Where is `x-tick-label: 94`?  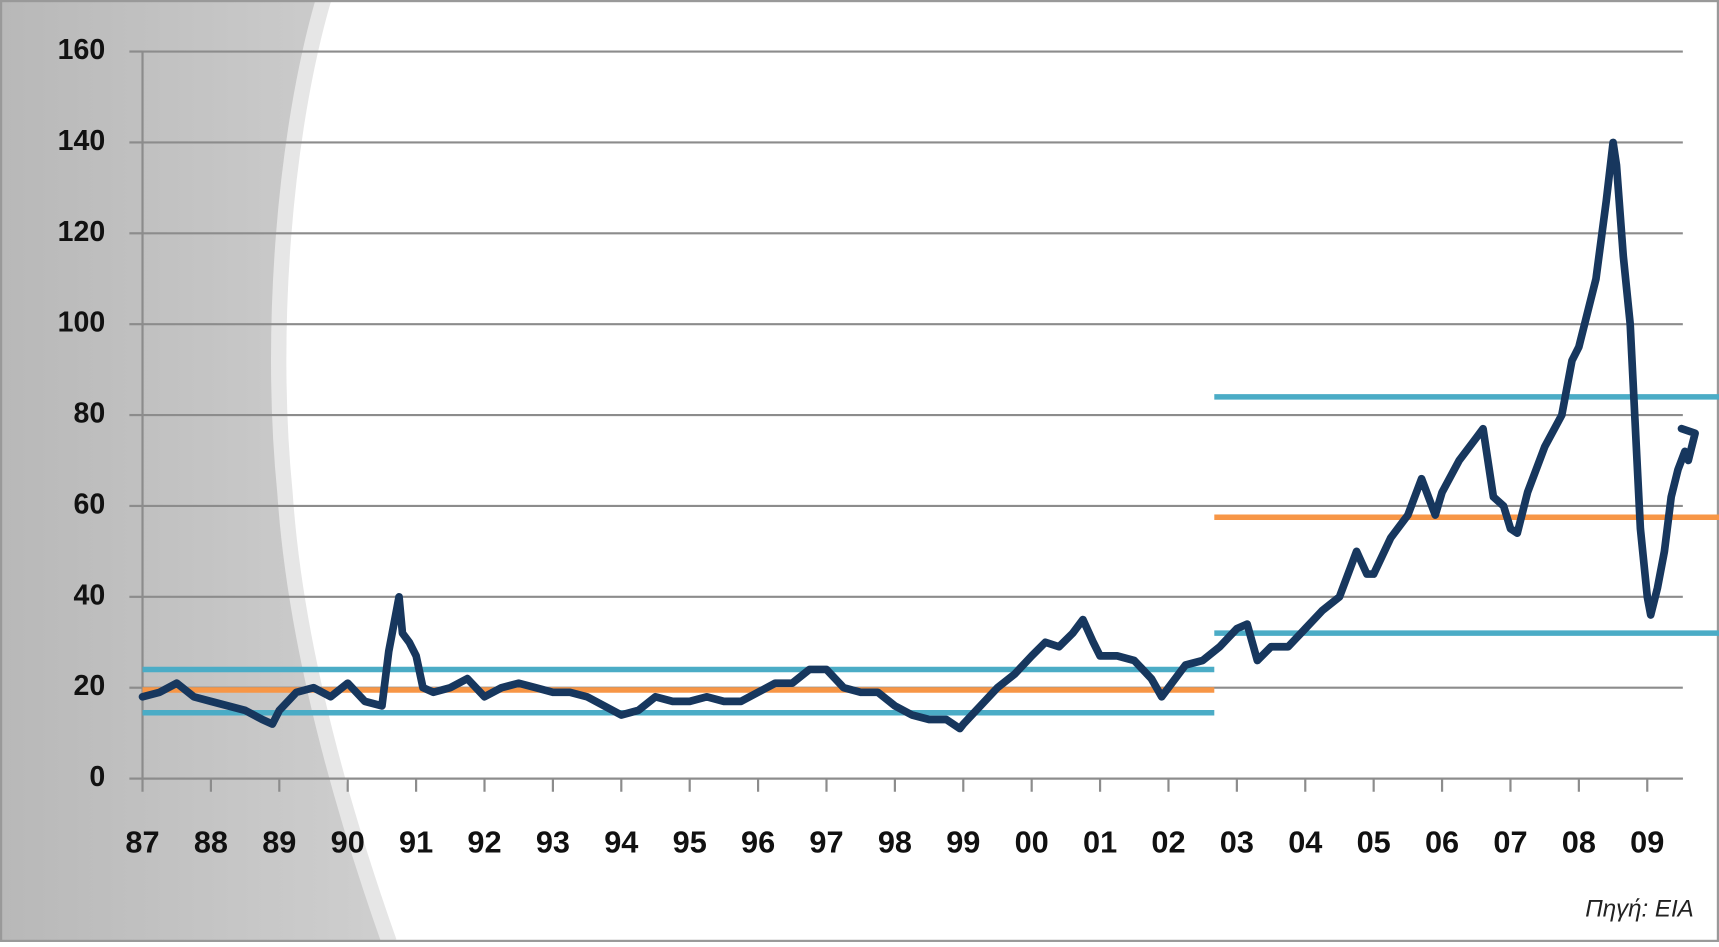
x-tick-label: 94 is located at coordinates (621, 841).